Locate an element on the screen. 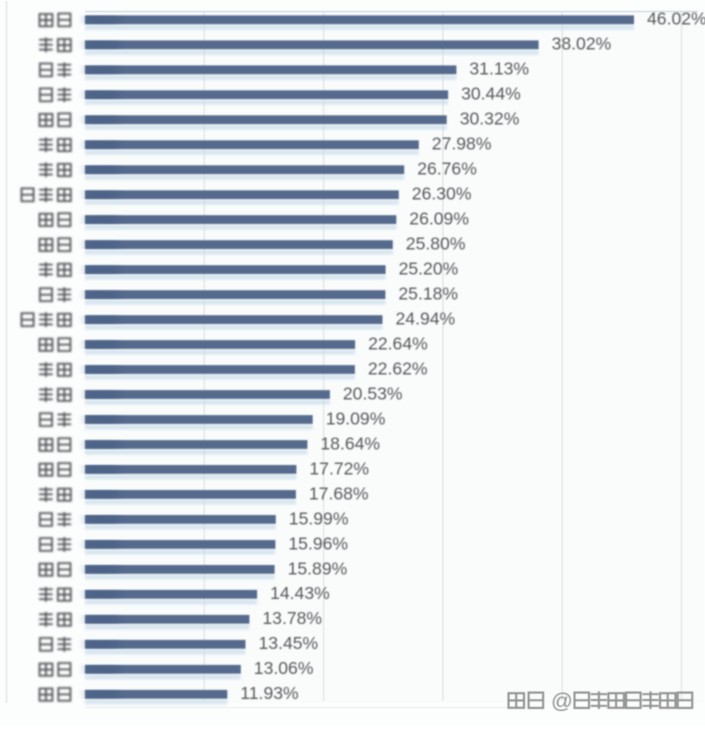 Image resolution: width=705 pixels, height=731 pixels. svg-text: 26.76% is located at coordinates (447, 169).